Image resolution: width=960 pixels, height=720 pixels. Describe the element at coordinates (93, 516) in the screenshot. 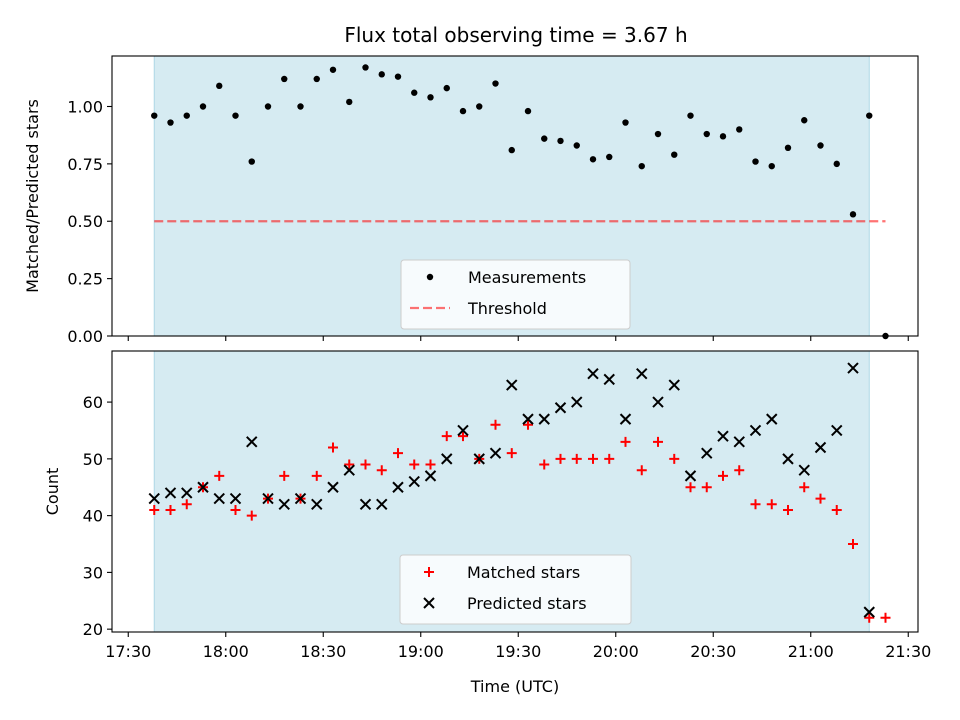

I see `y-tick-label: 40` at that location.